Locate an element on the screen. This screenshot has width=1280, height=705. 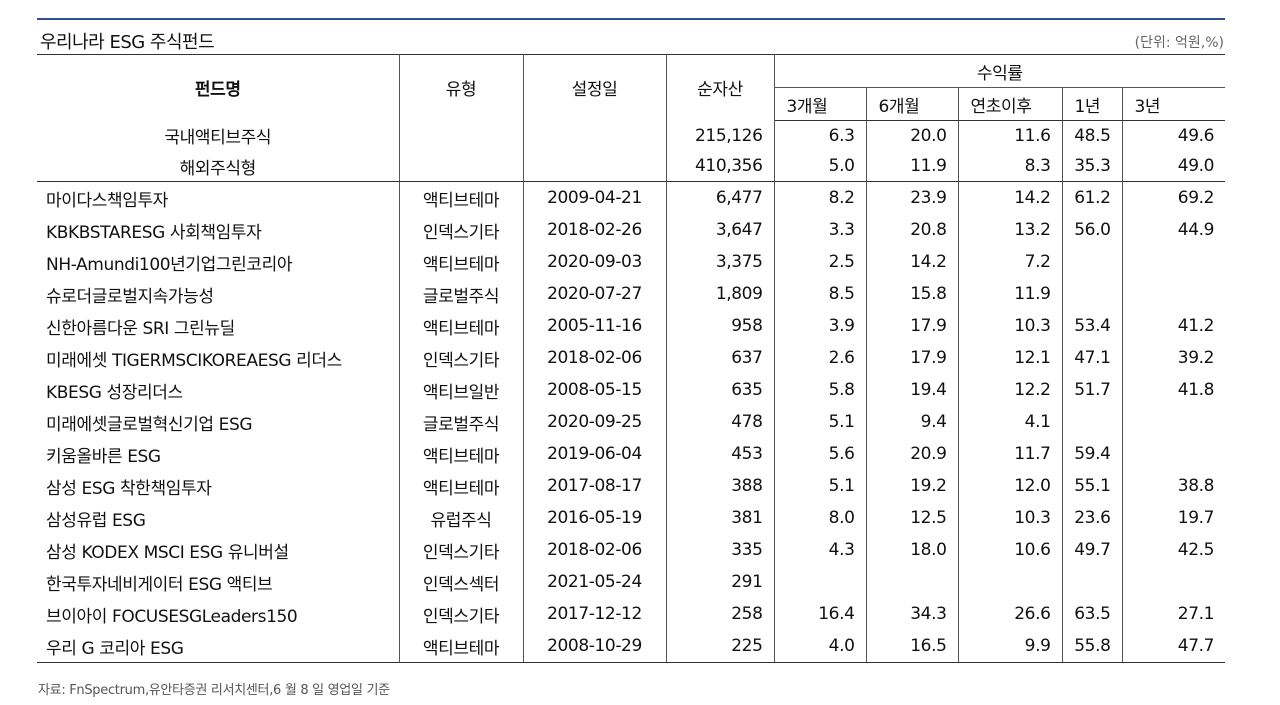
cell-6m: 16.5 is located at coordinates (912, 646).